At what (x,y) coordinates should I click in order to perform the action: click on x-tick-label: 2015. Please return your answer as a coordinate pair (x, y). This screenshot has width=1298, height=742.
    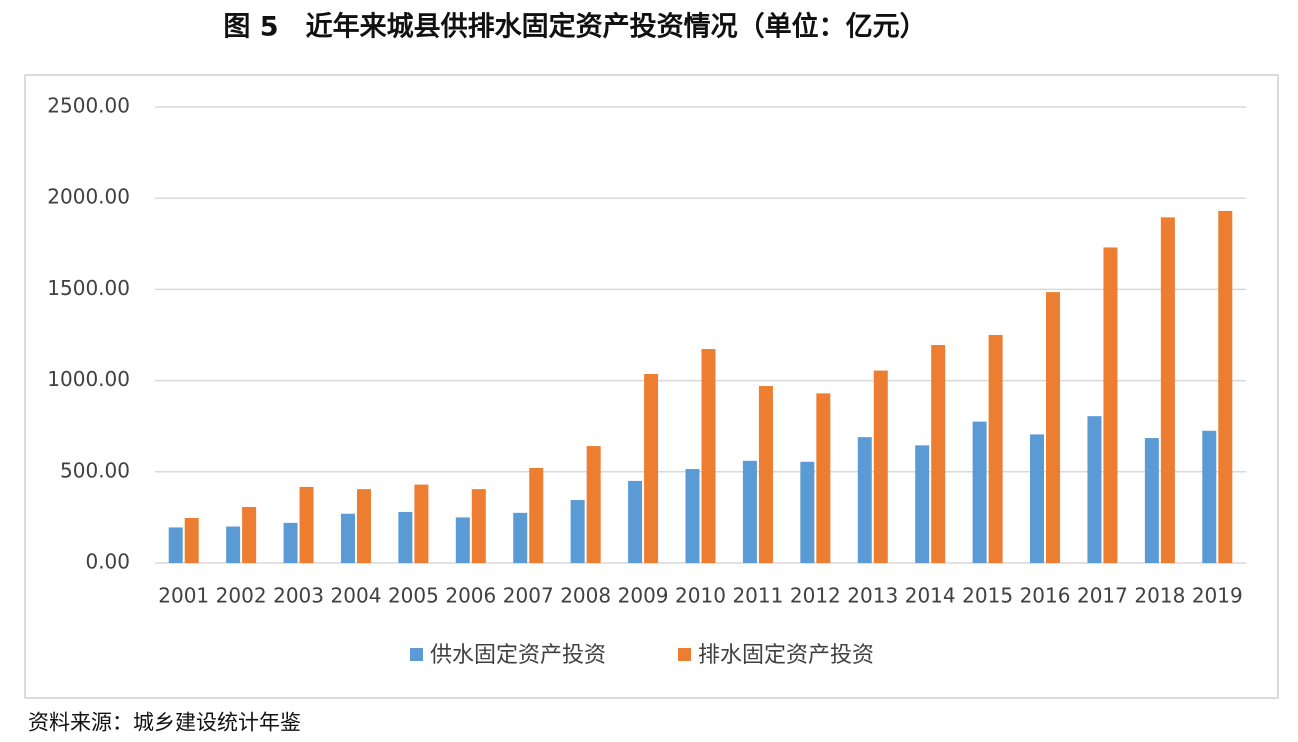
    Looking at the image, I should click on (987, 596).